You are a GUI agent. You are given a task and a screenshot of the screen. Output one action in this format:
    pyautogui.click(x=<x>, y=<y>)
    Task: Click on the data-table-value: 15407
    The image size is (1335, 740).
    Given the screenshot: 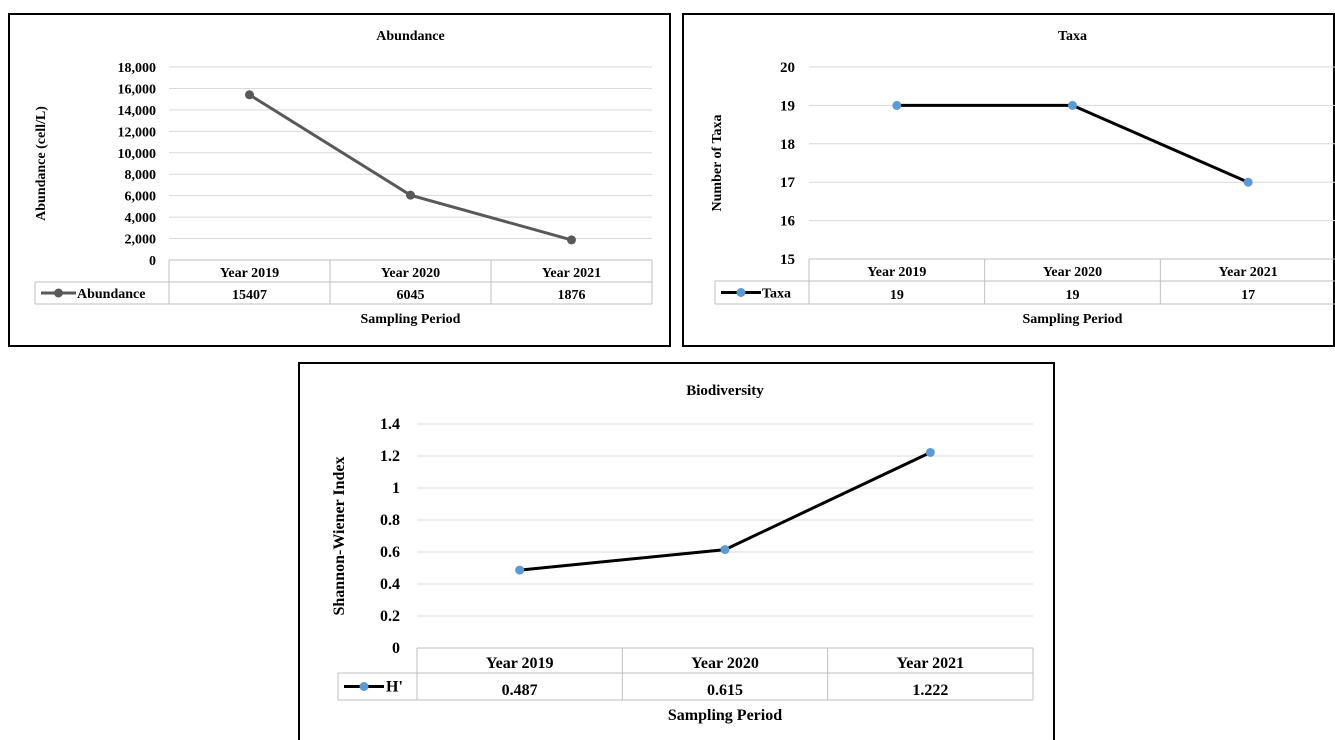 What is the action you would take?
    pyautogui.click(x=249, y=295)
    